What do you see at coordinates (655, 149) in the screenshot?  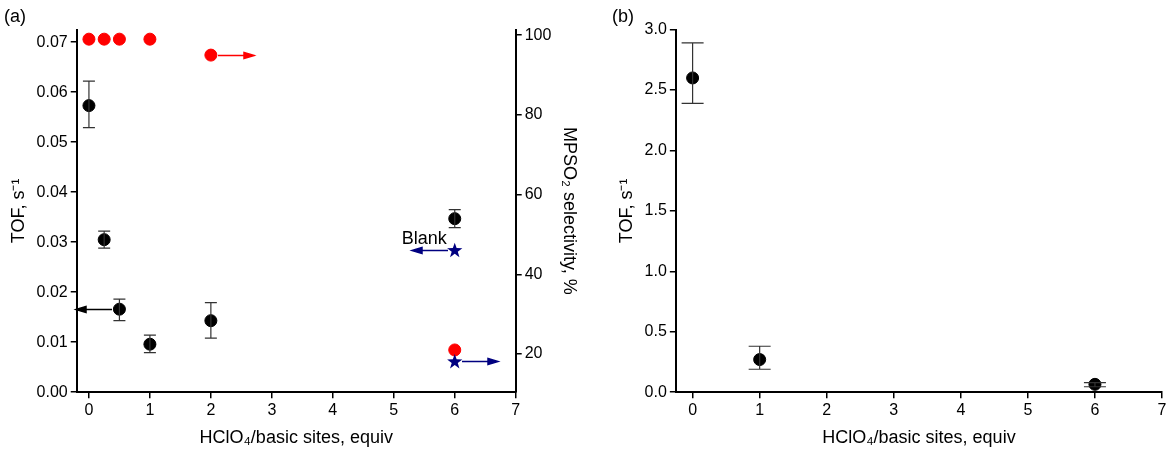 I see `y-tick-label: 2.0` at bounding box center [655, 149].